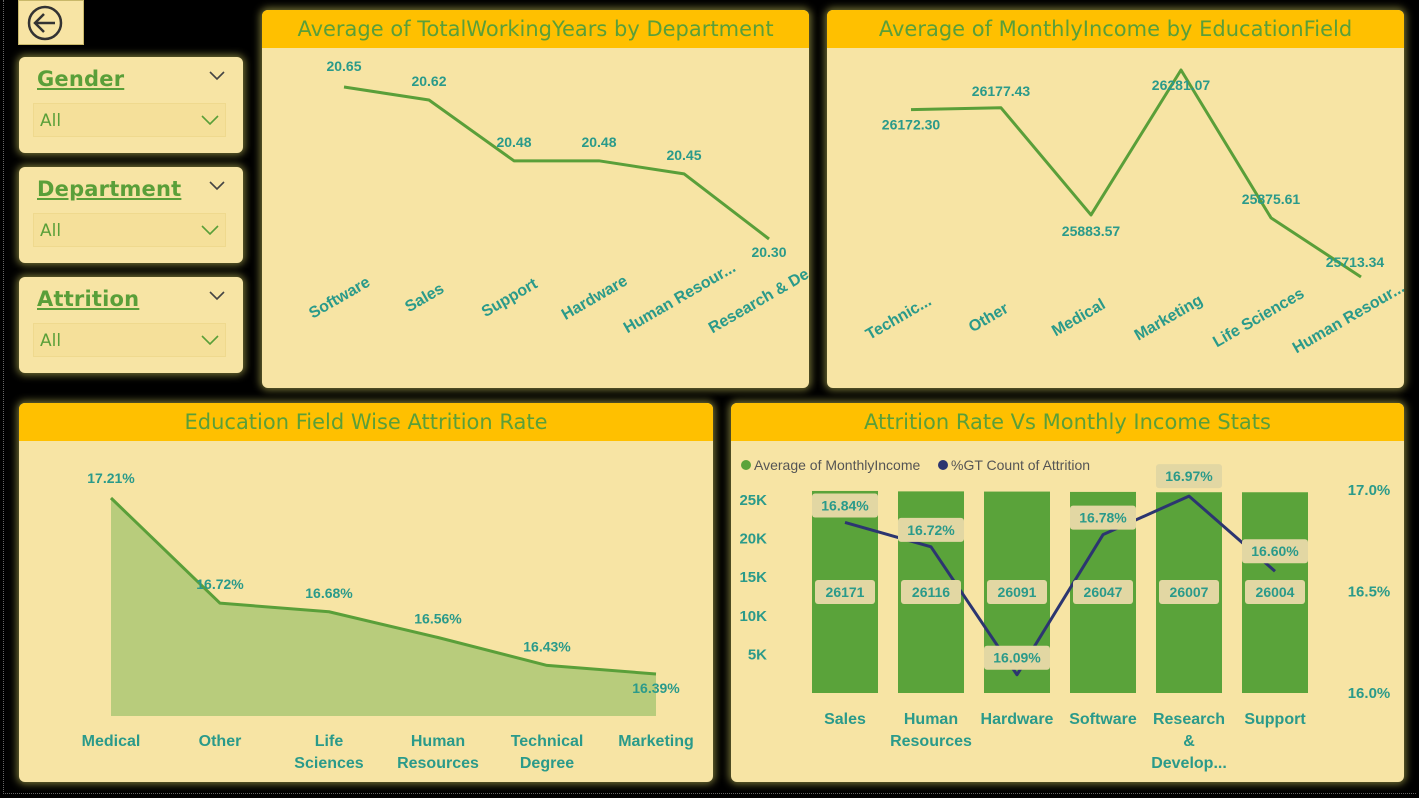 Image resolution: width=1419 pixels, height=798 pixels. I want to click on bar-data-label: 26116, so click(931, 592).